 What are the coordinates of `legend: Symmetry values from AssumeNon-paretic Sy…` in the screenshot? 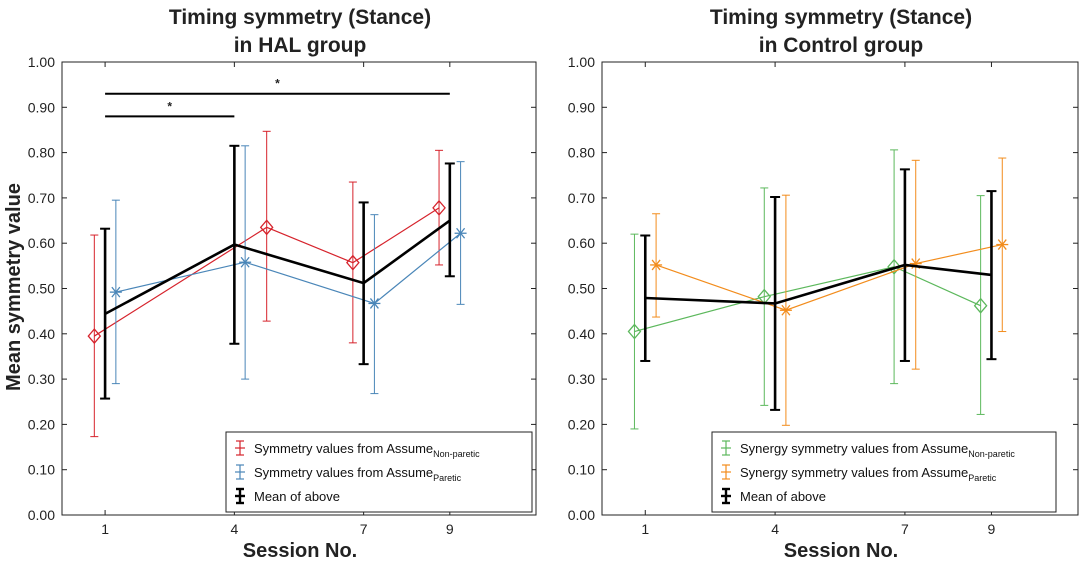 It's located at (379, 472).